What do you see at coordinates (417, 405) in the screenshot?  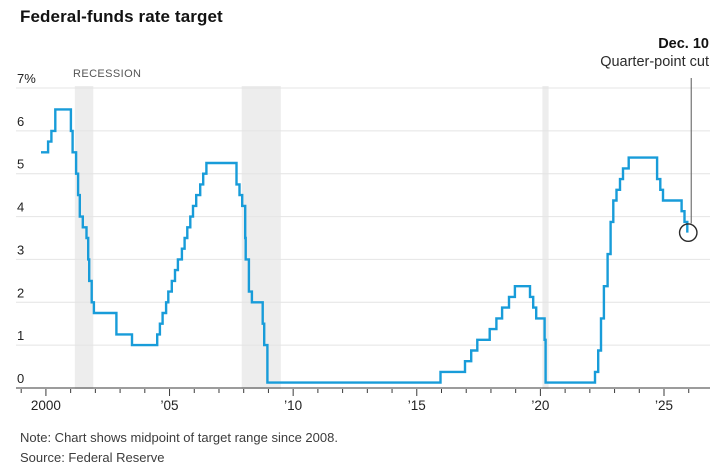 I see `x-axis-label: ’15` at bounding box center [417, 405].